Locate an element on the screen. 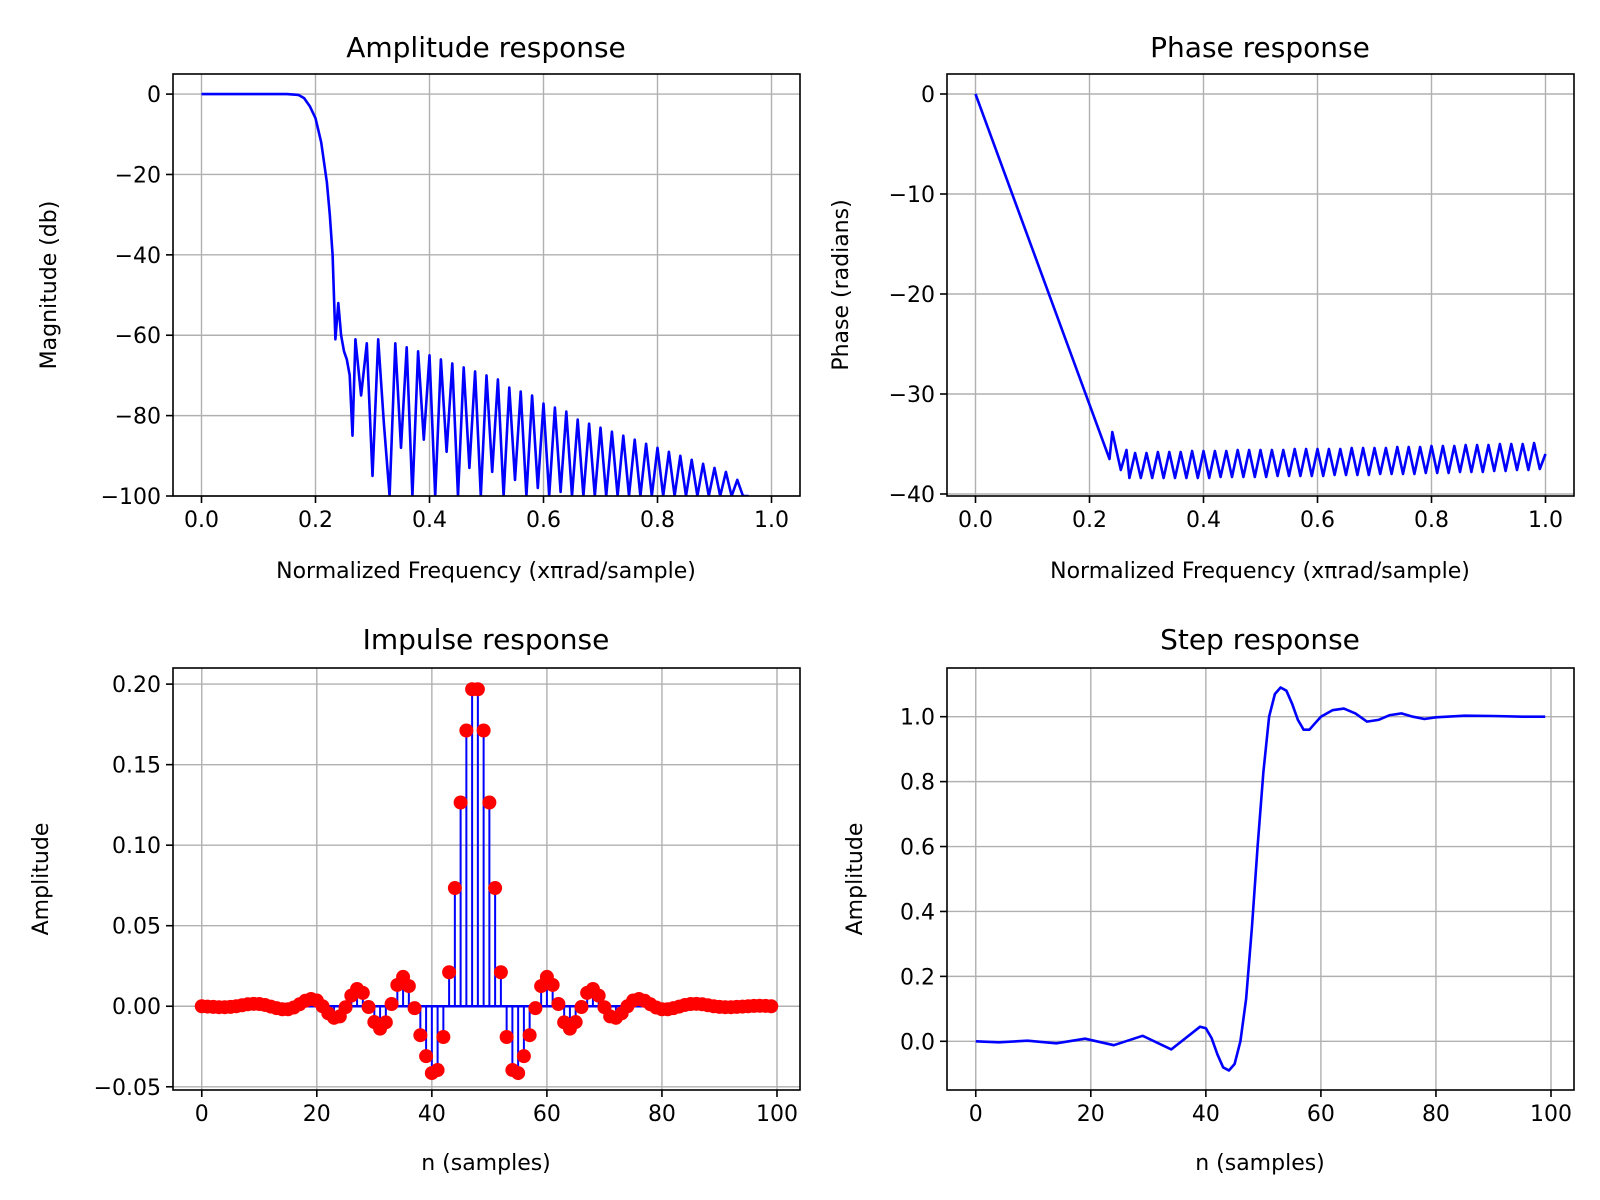 The height and width of the screenshot is (1200, 1600). step-grid is located at coordinates (1260, 879).